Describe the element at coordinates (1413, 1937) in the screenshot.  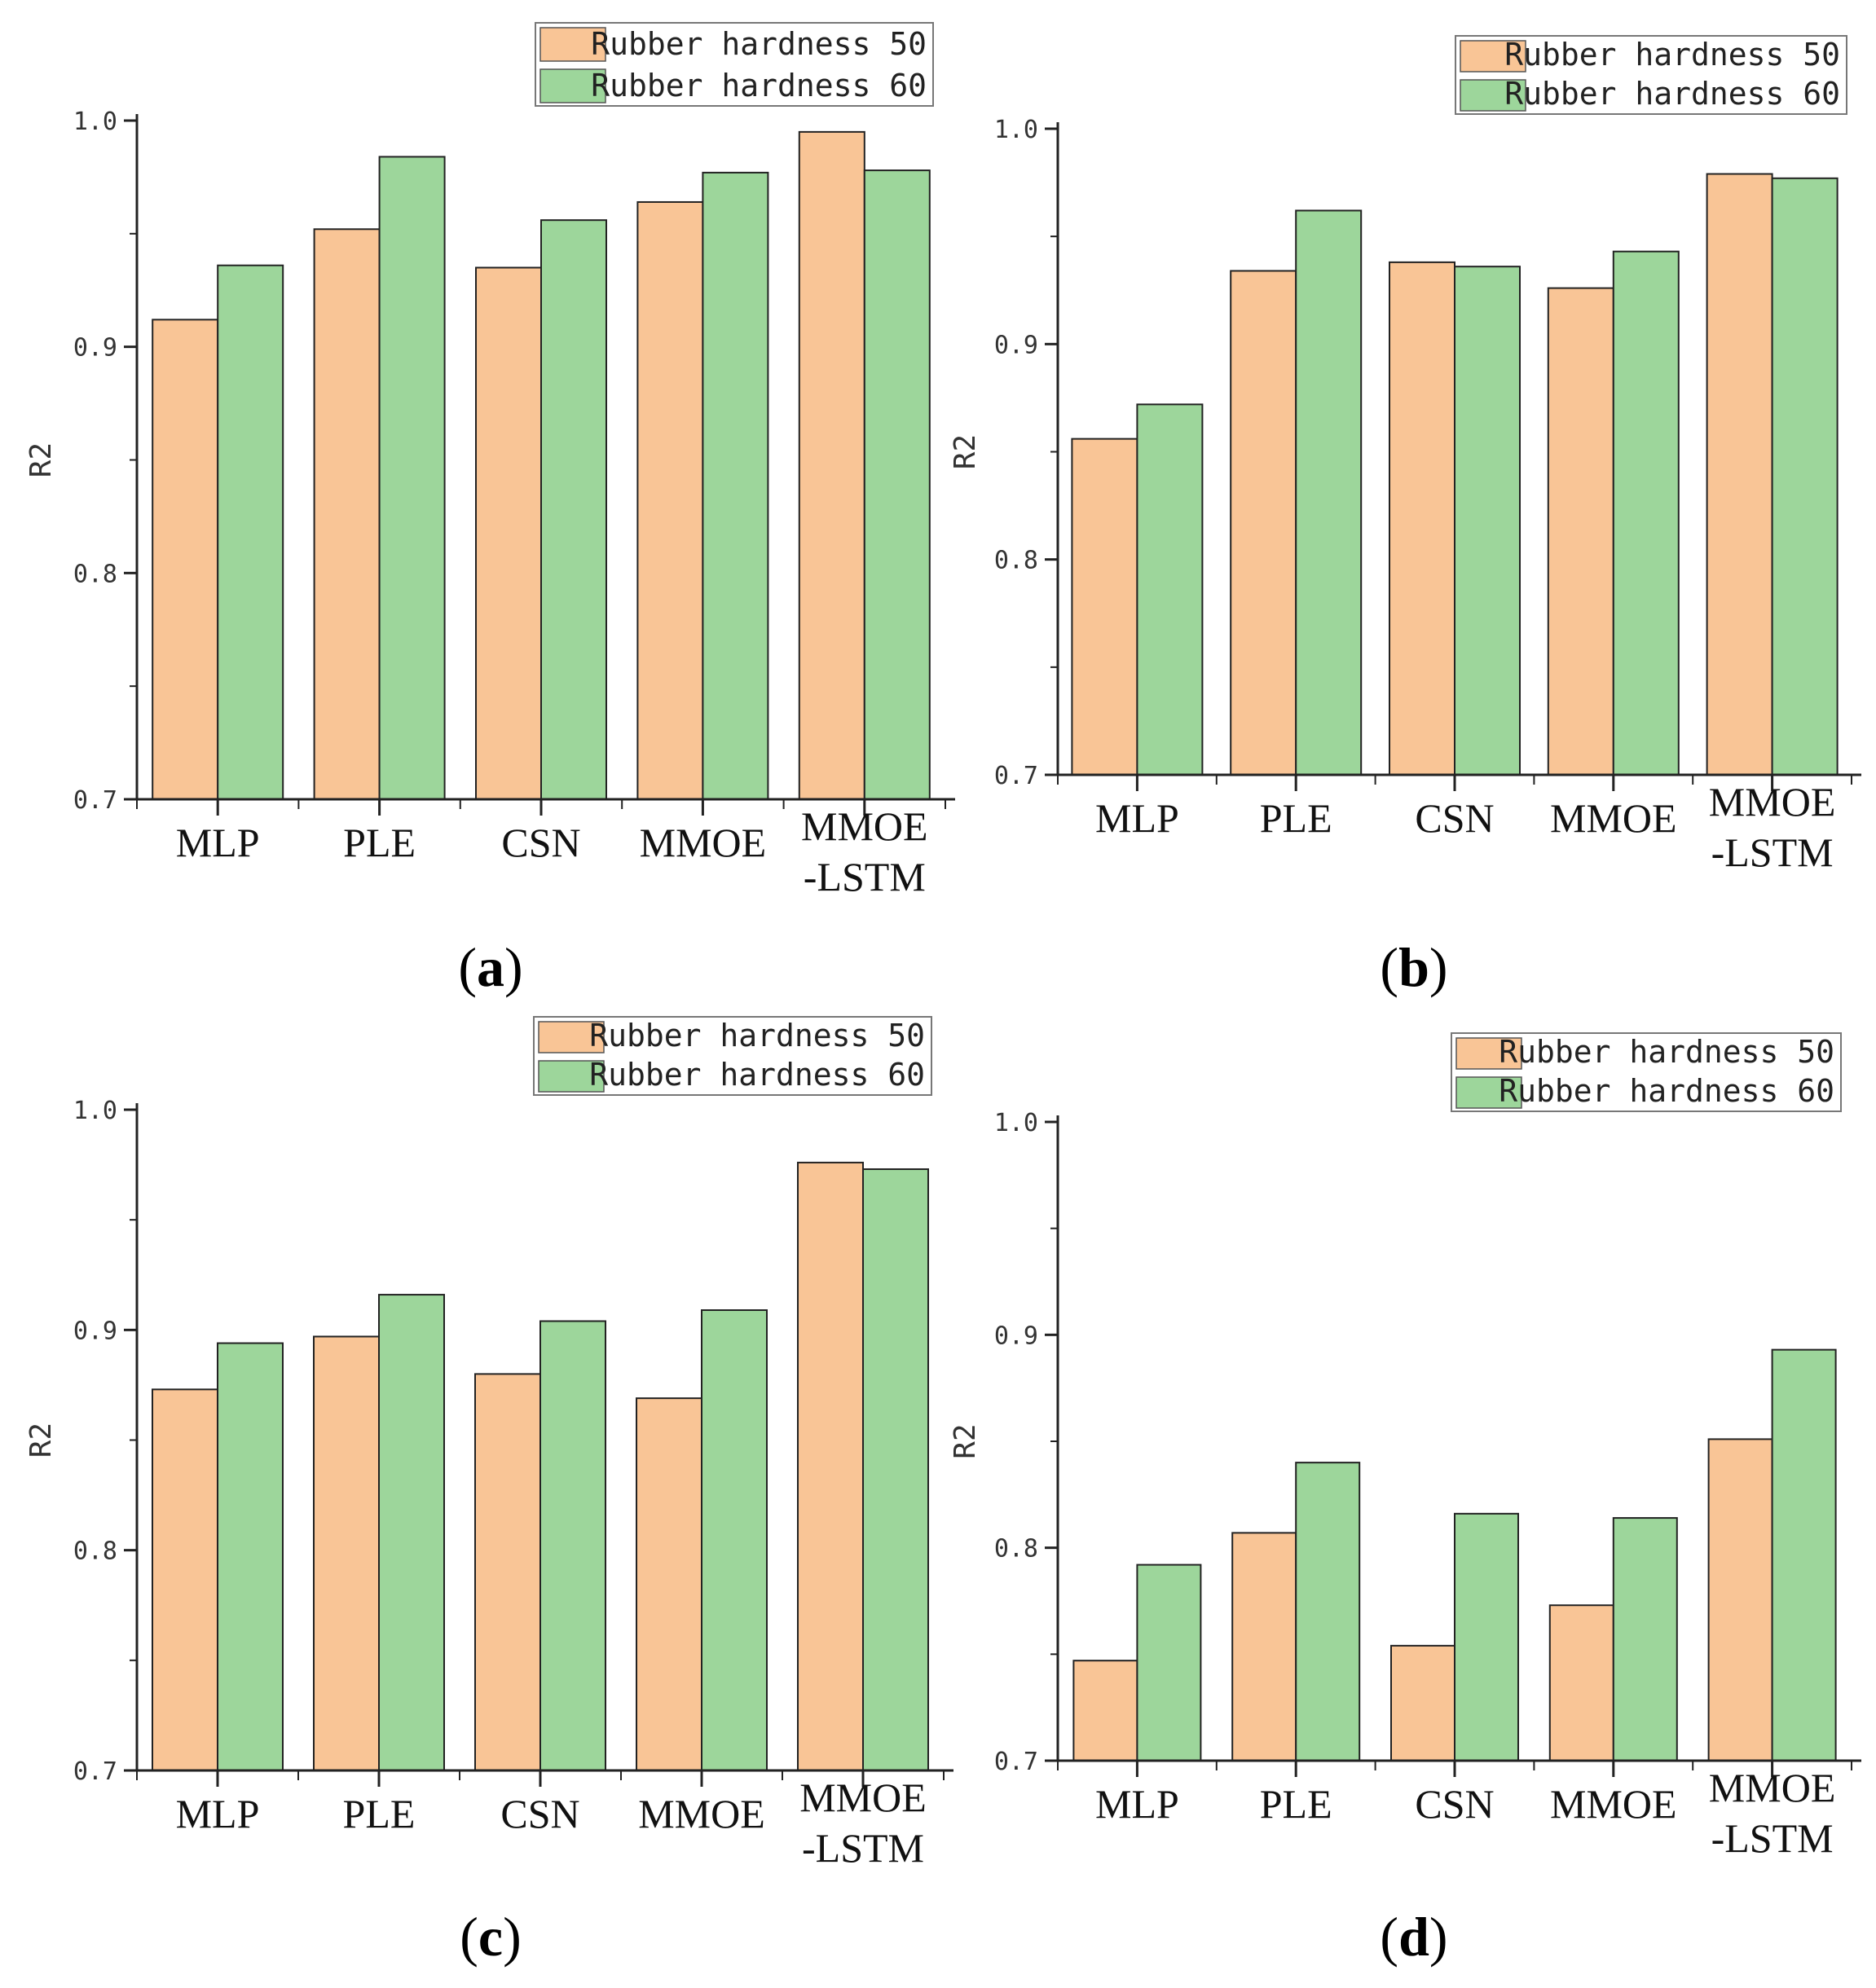
I see `panel-label: (d)` at that location.